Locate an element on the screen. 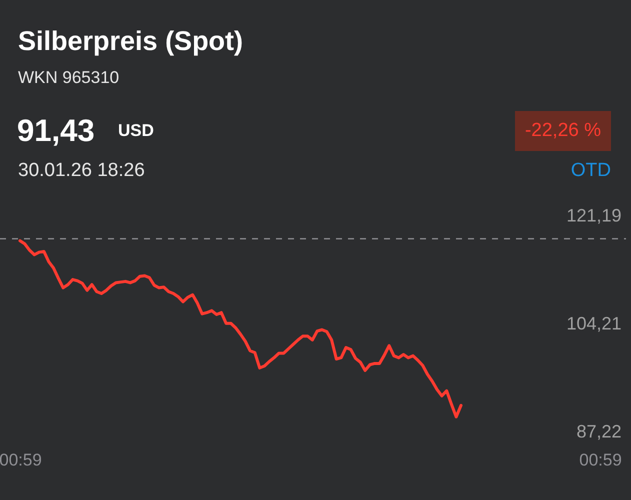  text: OTD is located at coordinates (590, 171).